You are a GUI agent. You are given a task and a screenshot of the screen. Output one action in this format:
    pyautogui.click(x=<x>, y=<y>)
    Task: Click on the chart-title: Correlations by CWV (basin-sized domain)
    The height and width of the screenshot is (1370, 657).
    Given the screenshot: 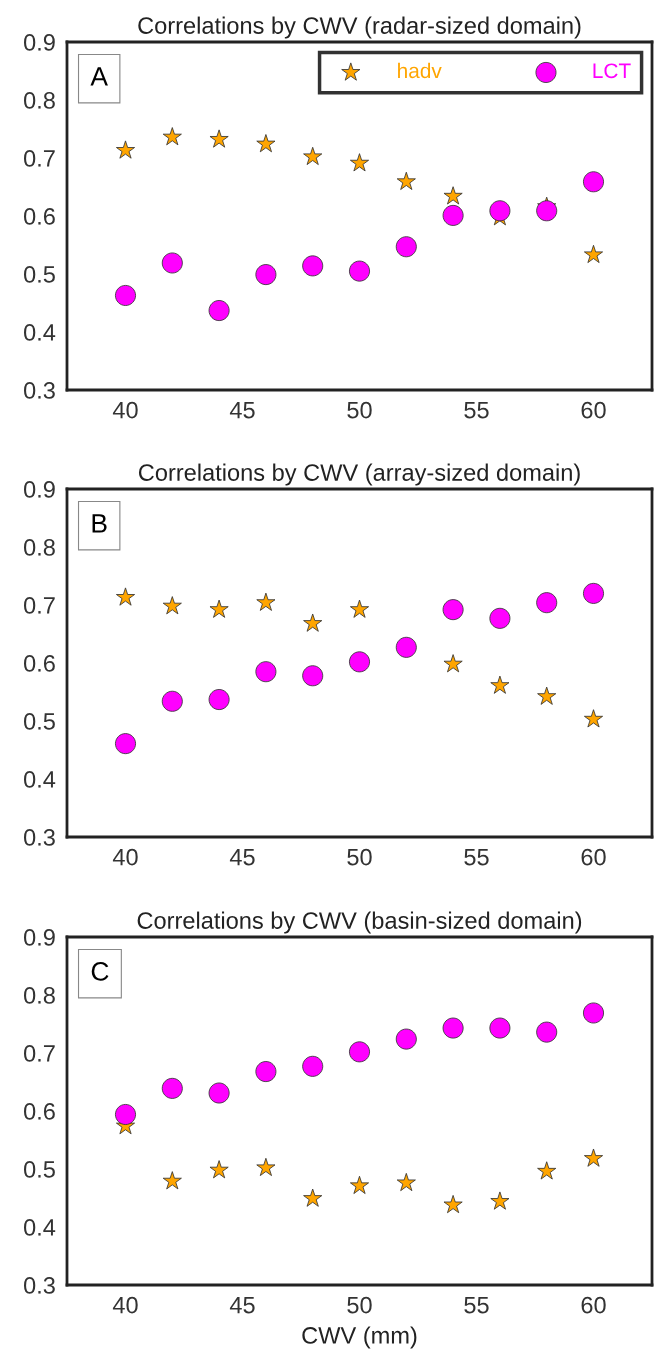 What is the action you would take?
    pyautogui.click(x=359, y=922)
    